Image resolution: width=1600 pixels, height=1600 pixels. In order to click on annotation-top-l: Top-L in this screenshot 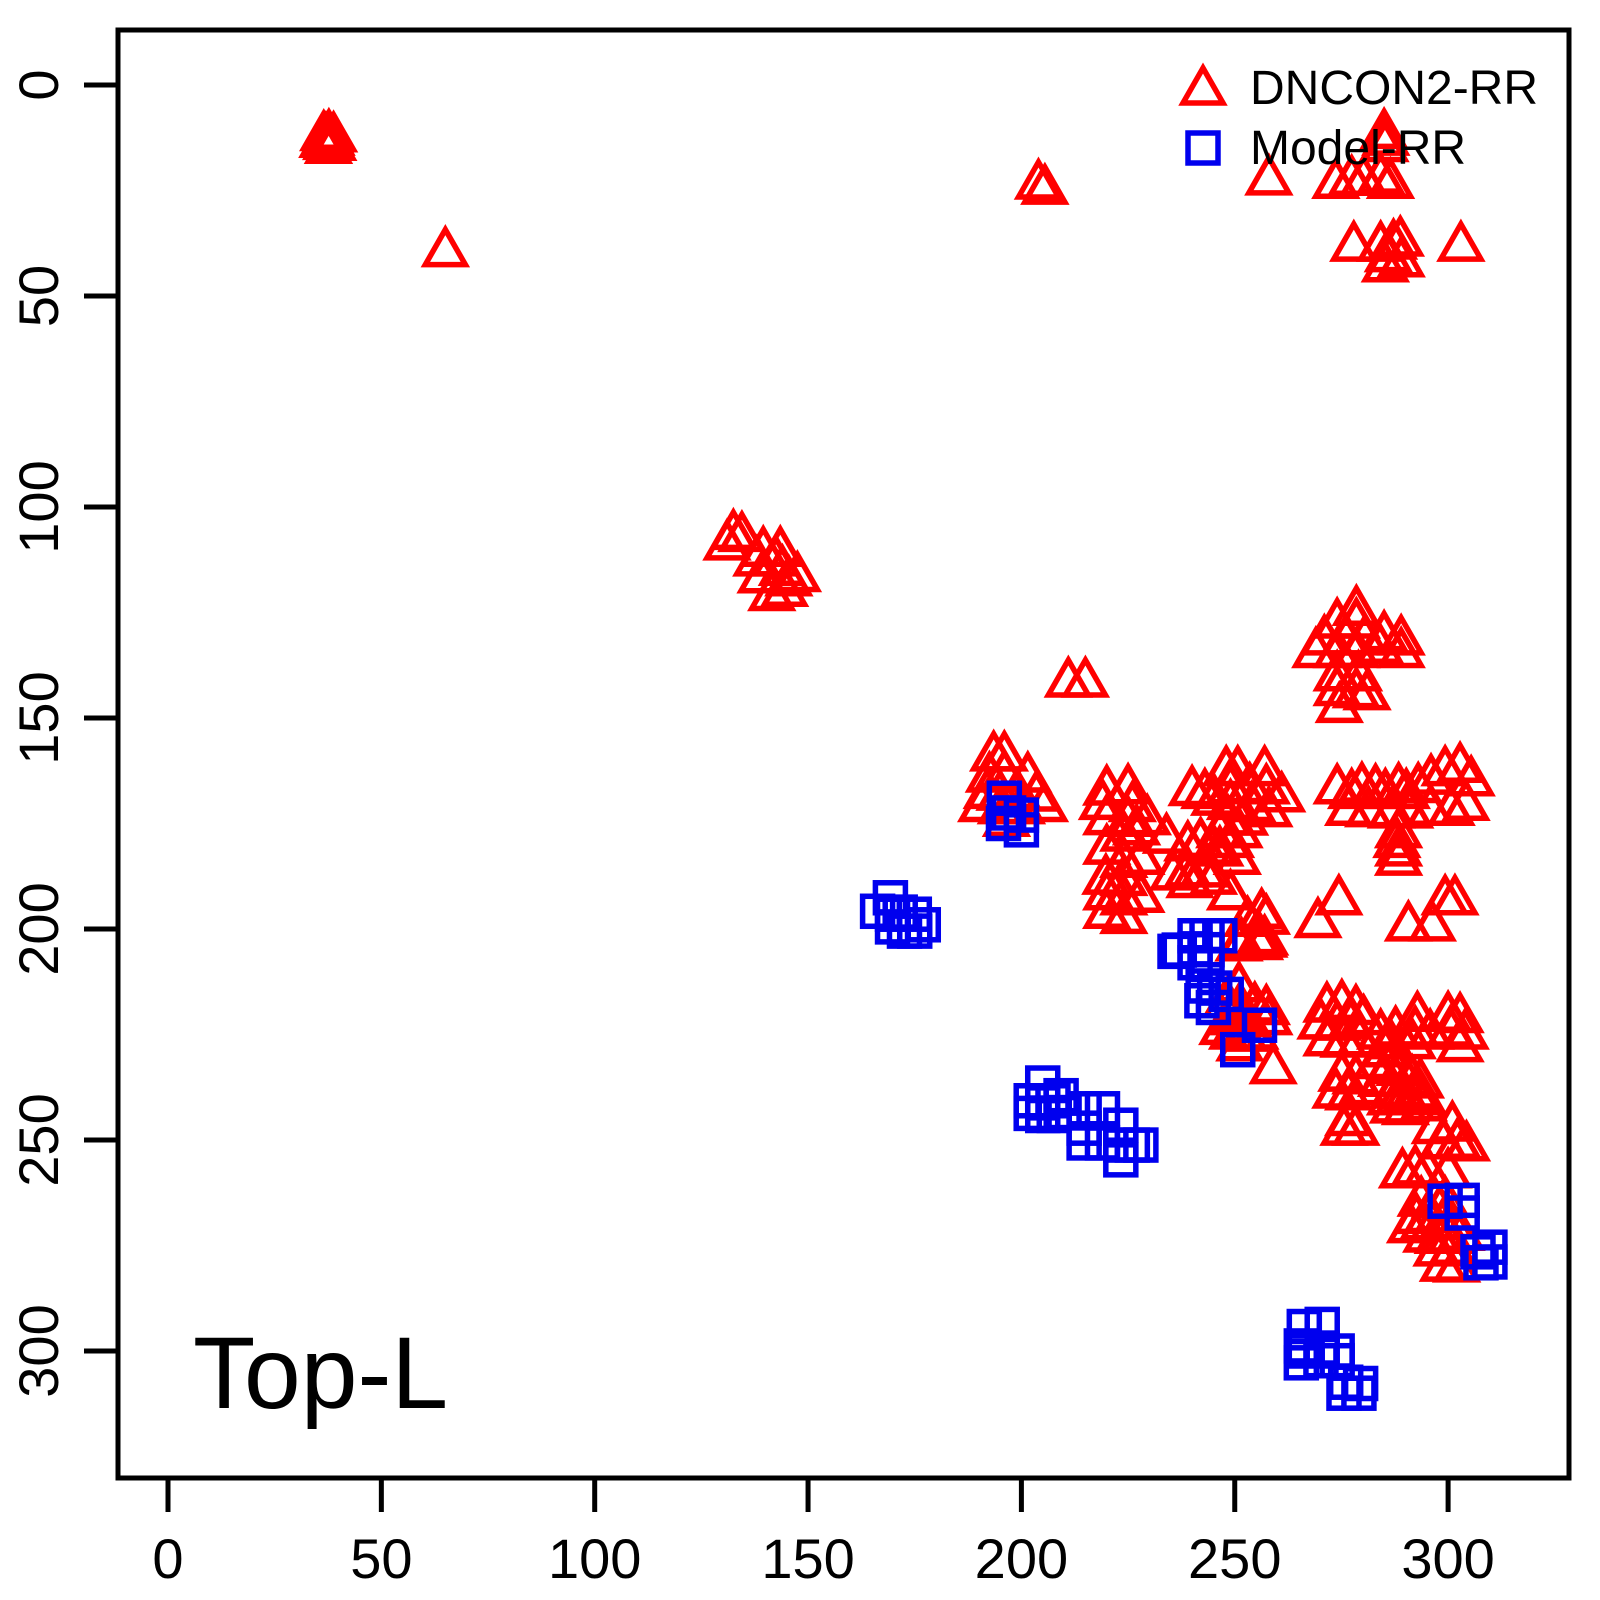, I will do `click(320, 1373)`.